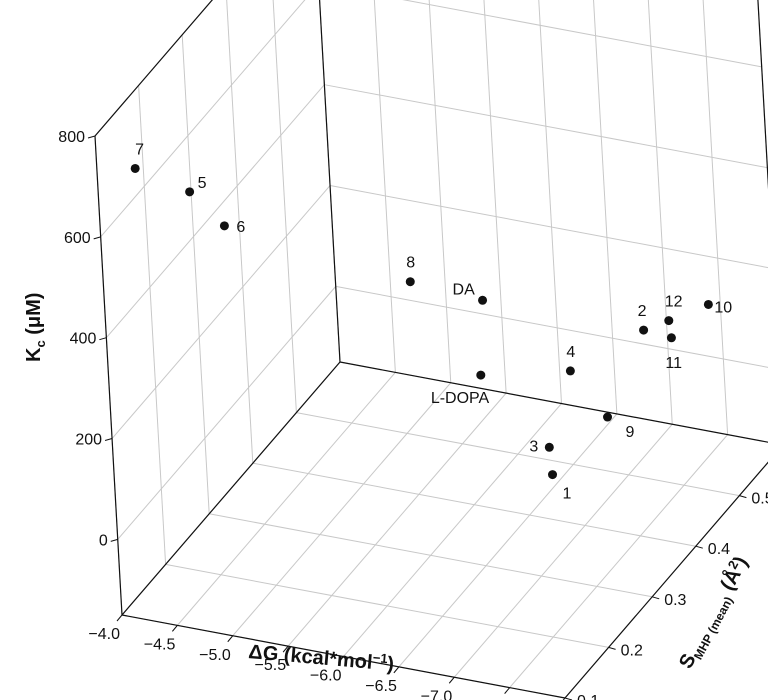 The width and height of the screenshot is (768, 700). What do you see at coordinates (567, 494) in the screenshot?
I see `point-label: 1` at bounding box center [567, 494].